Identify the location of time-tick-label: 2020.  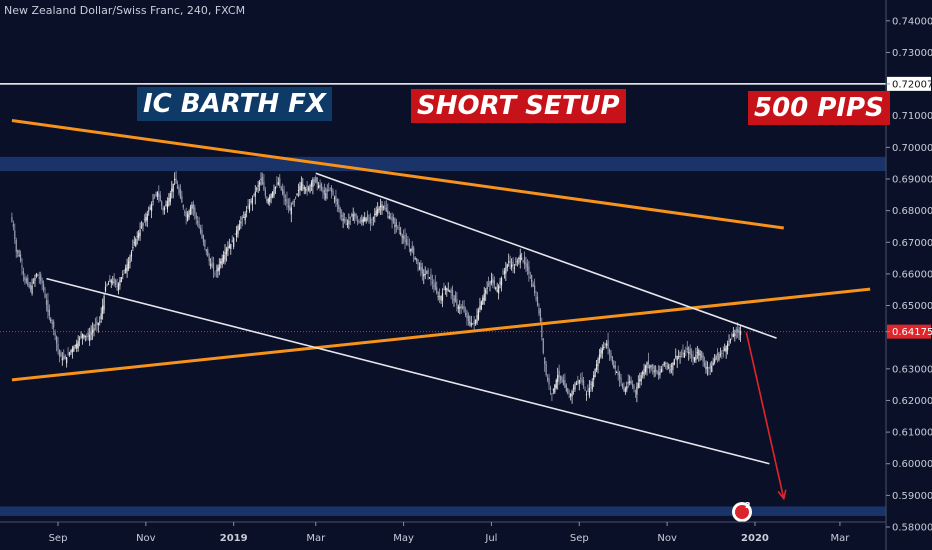
(755, 538).